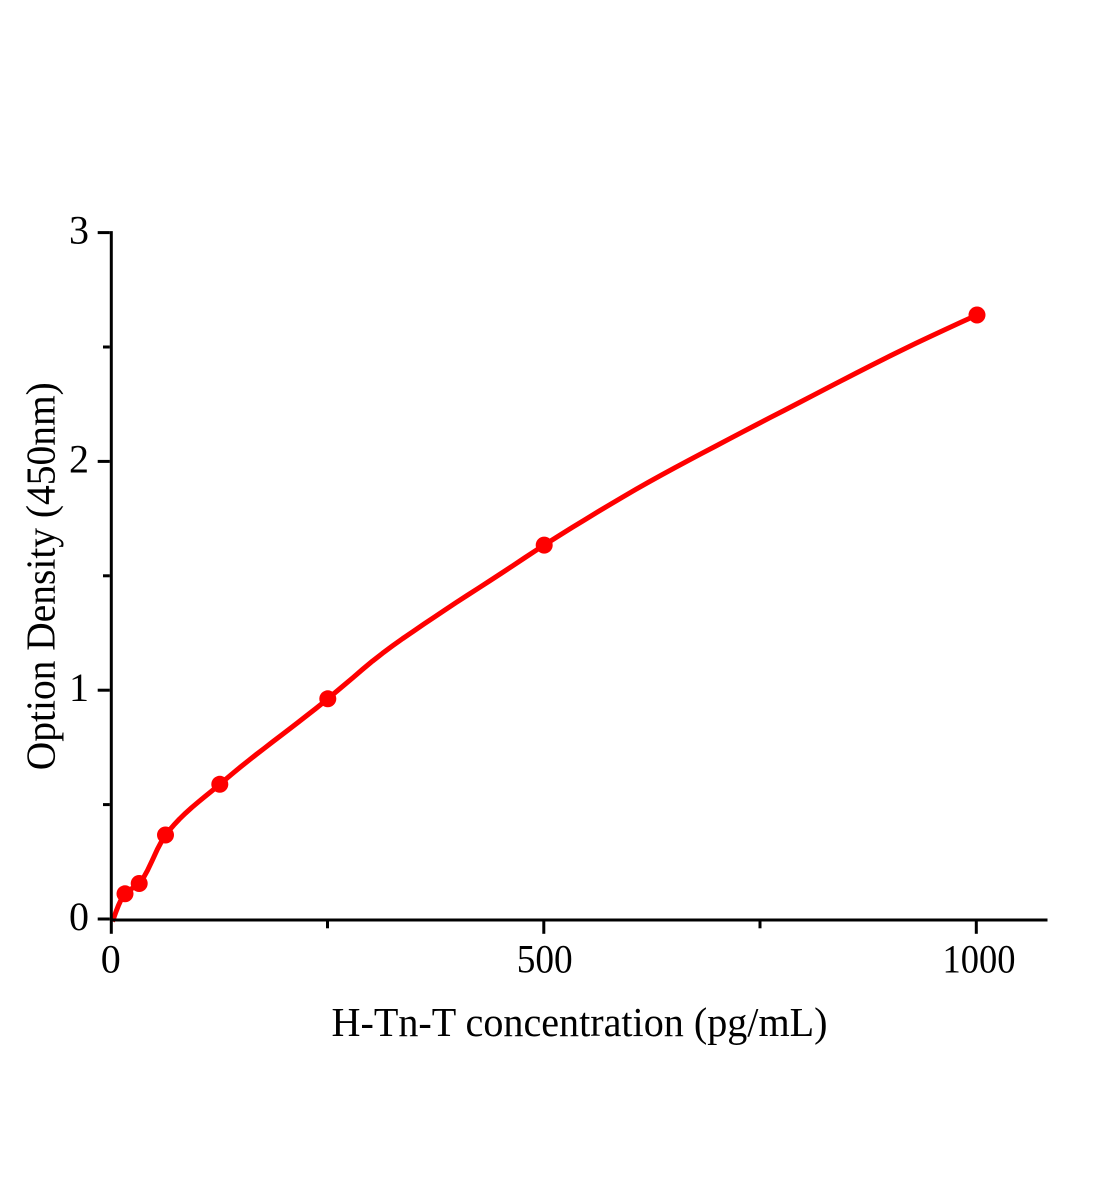 The image size is (1104, 1200). What do you see at coordinates (79, 230) in the screenshot?
I see `svg-text: 3` at bounding box center [79, 230].